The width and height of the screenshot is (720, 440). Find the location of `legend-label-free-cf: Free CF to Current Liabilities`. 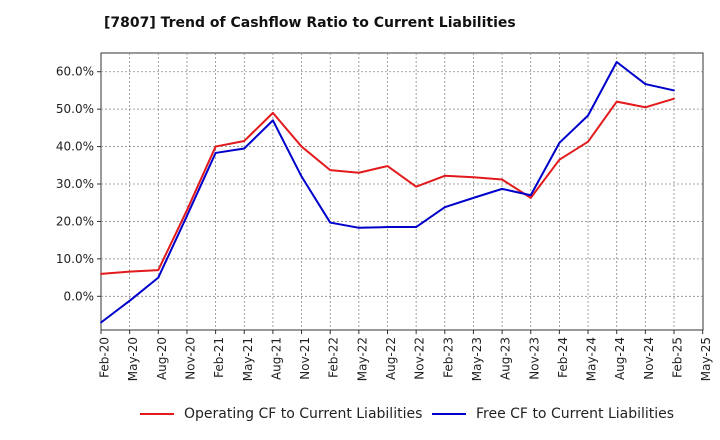

legend-label-free-cf: Free CF to Current Liabilities is located at coordinates (575, 414).